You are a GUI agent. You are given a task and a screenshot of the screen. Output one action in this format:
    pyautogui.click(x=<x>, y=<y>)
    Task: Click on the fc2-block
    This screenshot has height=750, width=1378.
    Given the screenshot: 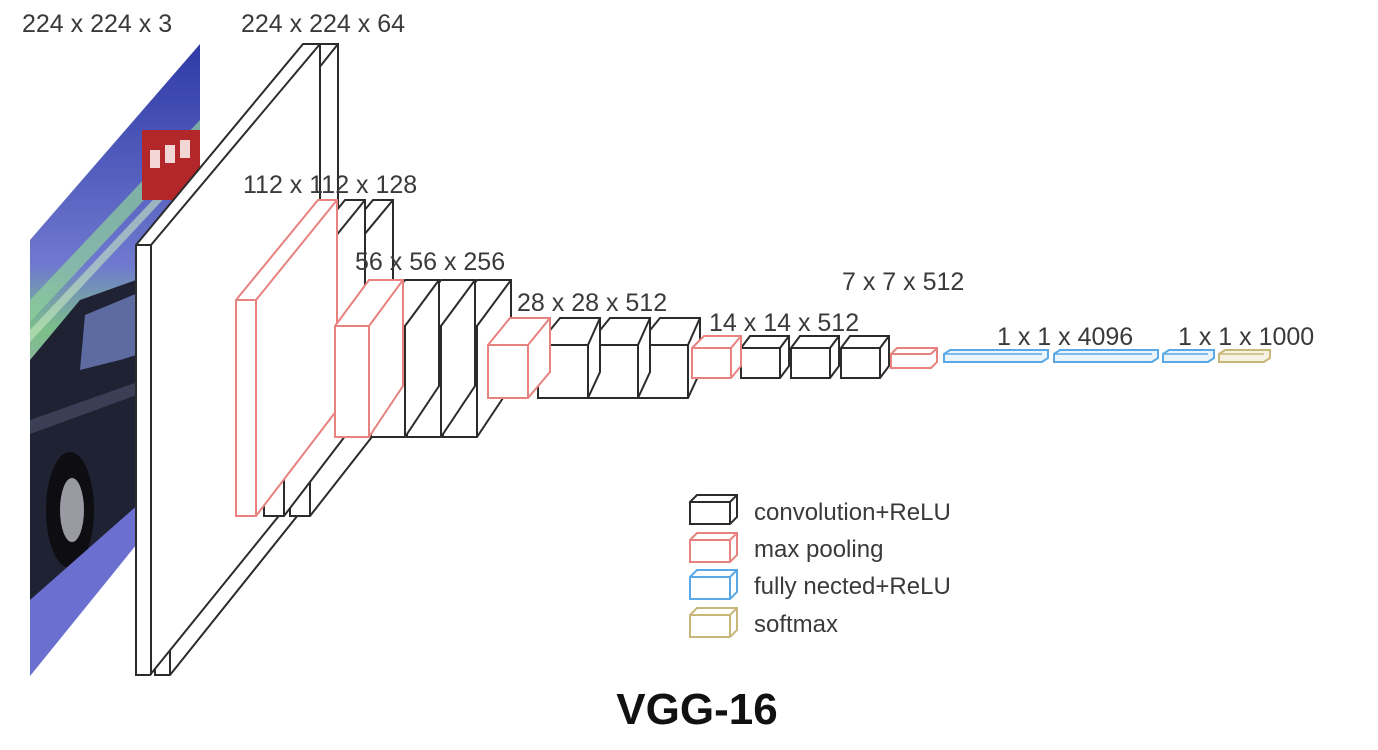 What is the action you would take?
    pyautogui.click(x=1106, y=356)
    